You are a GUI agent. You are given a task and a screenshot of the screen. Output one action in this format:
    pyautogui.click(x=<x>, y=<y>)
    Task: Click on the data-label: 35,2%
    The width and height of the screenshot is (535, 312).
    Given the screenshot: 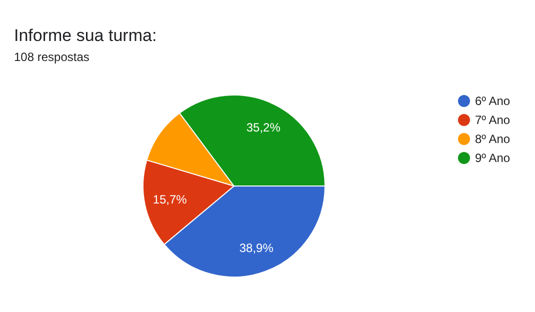 What is the action you would take?
    pyautogui.click(x=263, y=127)
    